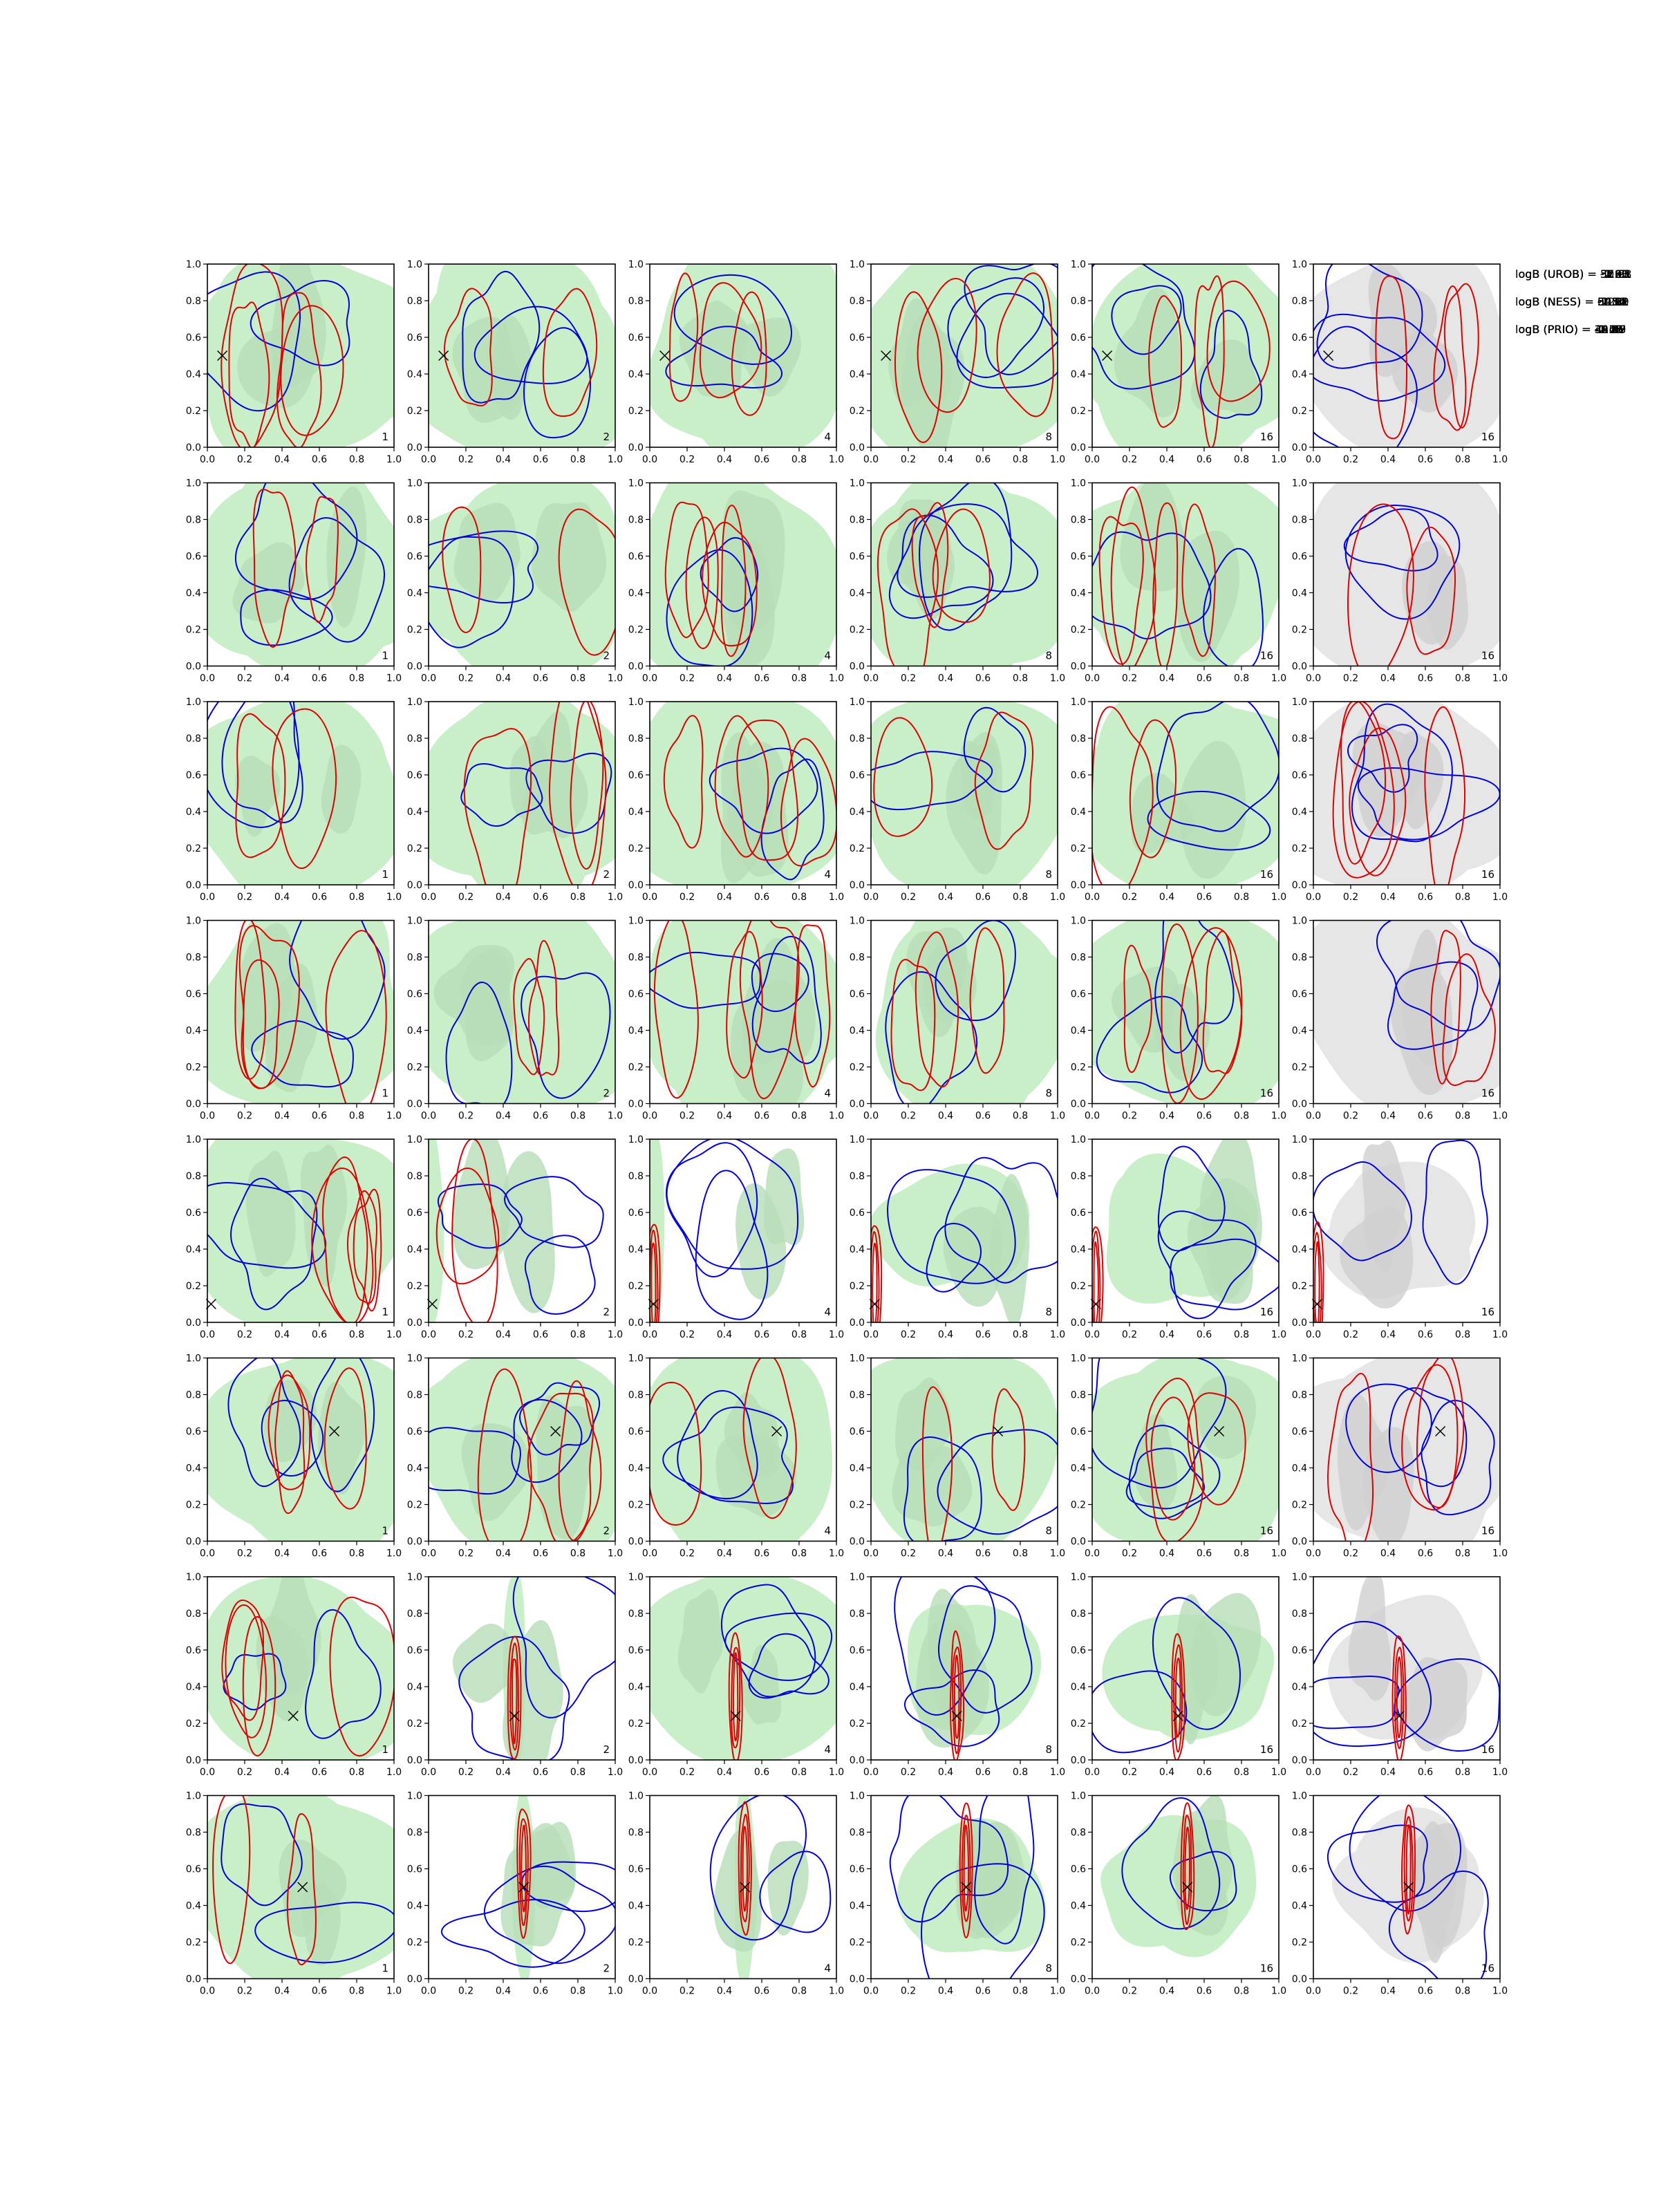  What do you see at coordinates (1178, 1894) in the screenshot?
I see `panel-r8-c5: 0.0 0.2 0.4 0.6 0.8 1.0 0.0 0.2 0.4 0.6 0.8 1.0 16` at bounding box center [1178, 1894].